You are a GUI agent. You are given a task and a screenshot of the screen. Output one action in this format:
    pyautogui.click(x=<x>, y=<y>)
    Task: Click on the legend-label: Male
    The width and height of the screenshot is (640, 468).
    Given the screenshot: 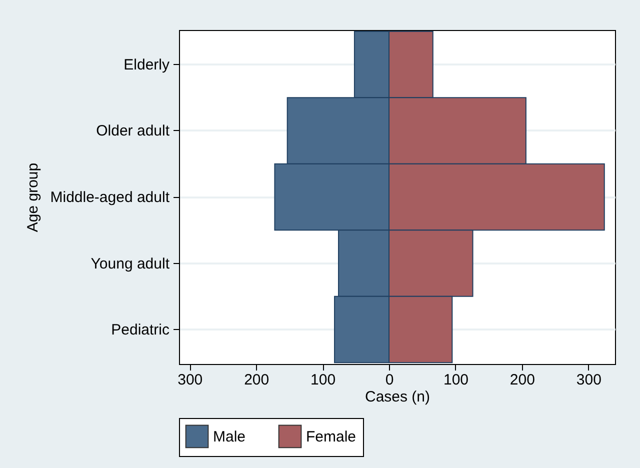 What is the action you would take?
    pyautogui.click(x=229, y=437)
    